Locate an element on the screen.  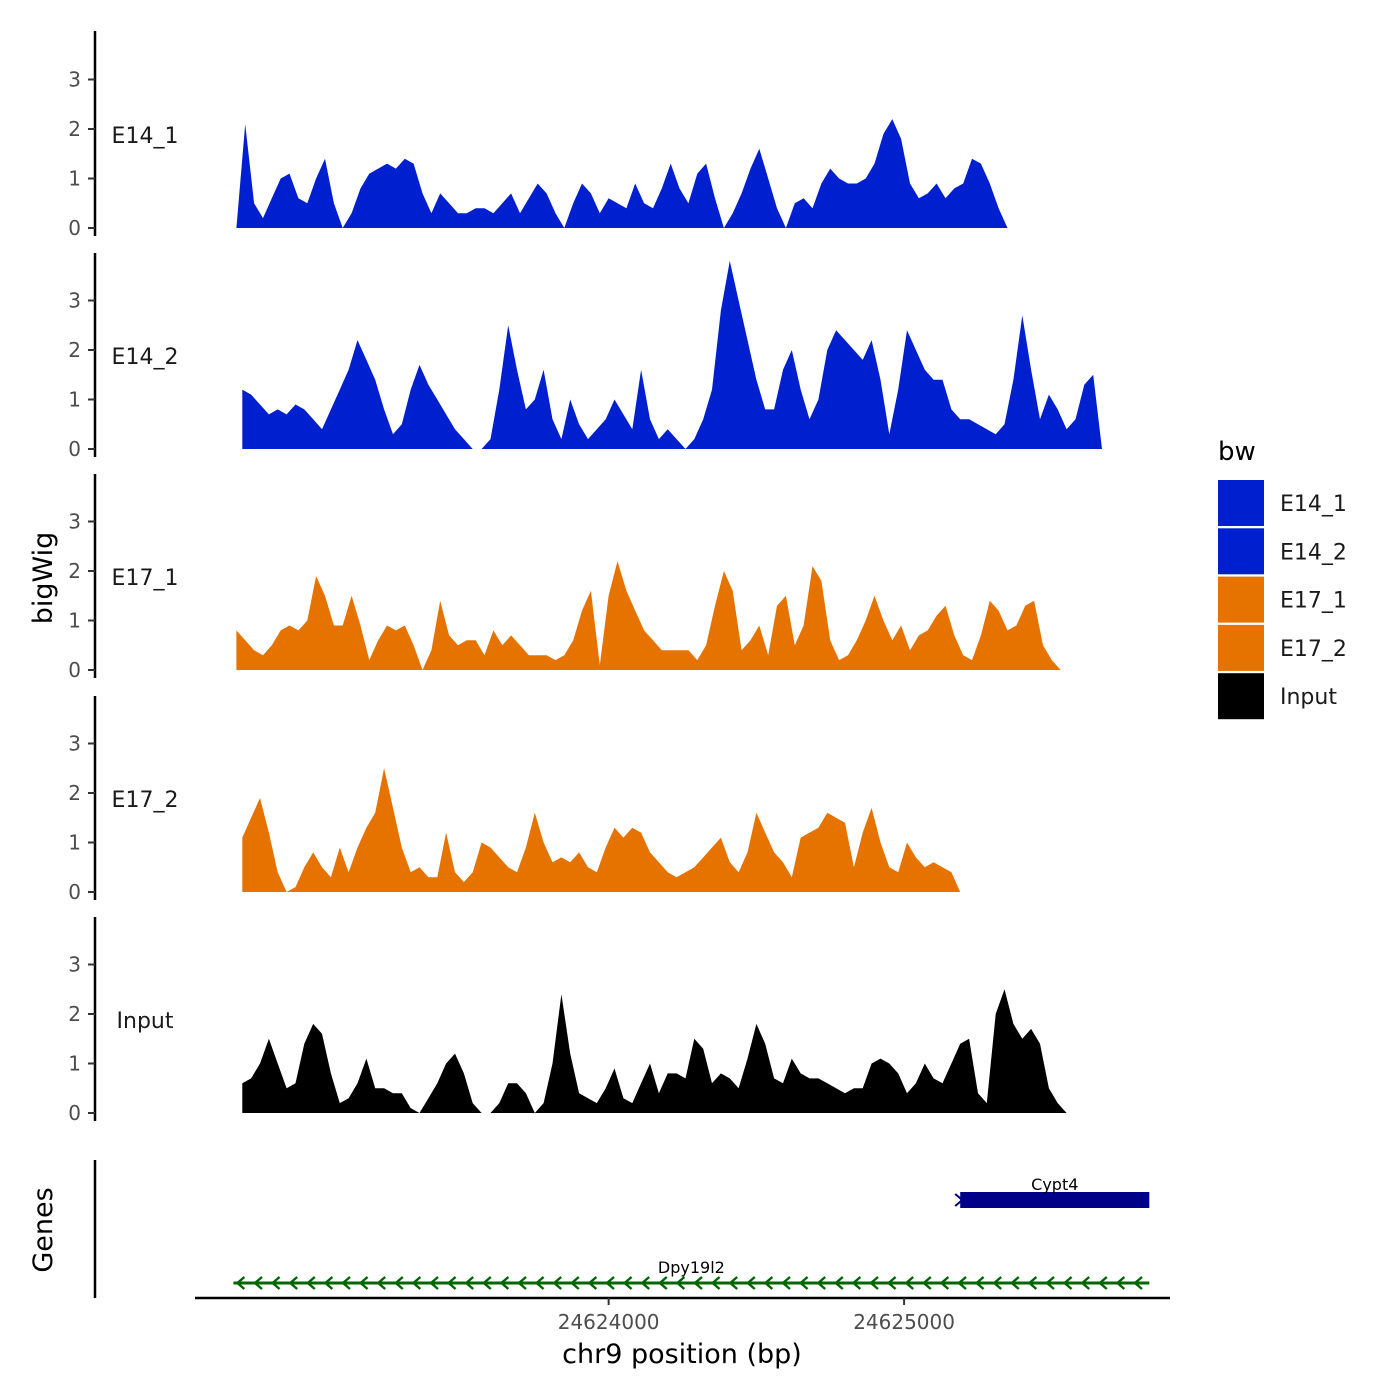
track-label: E14_1 is located at coordinates (145, 136).